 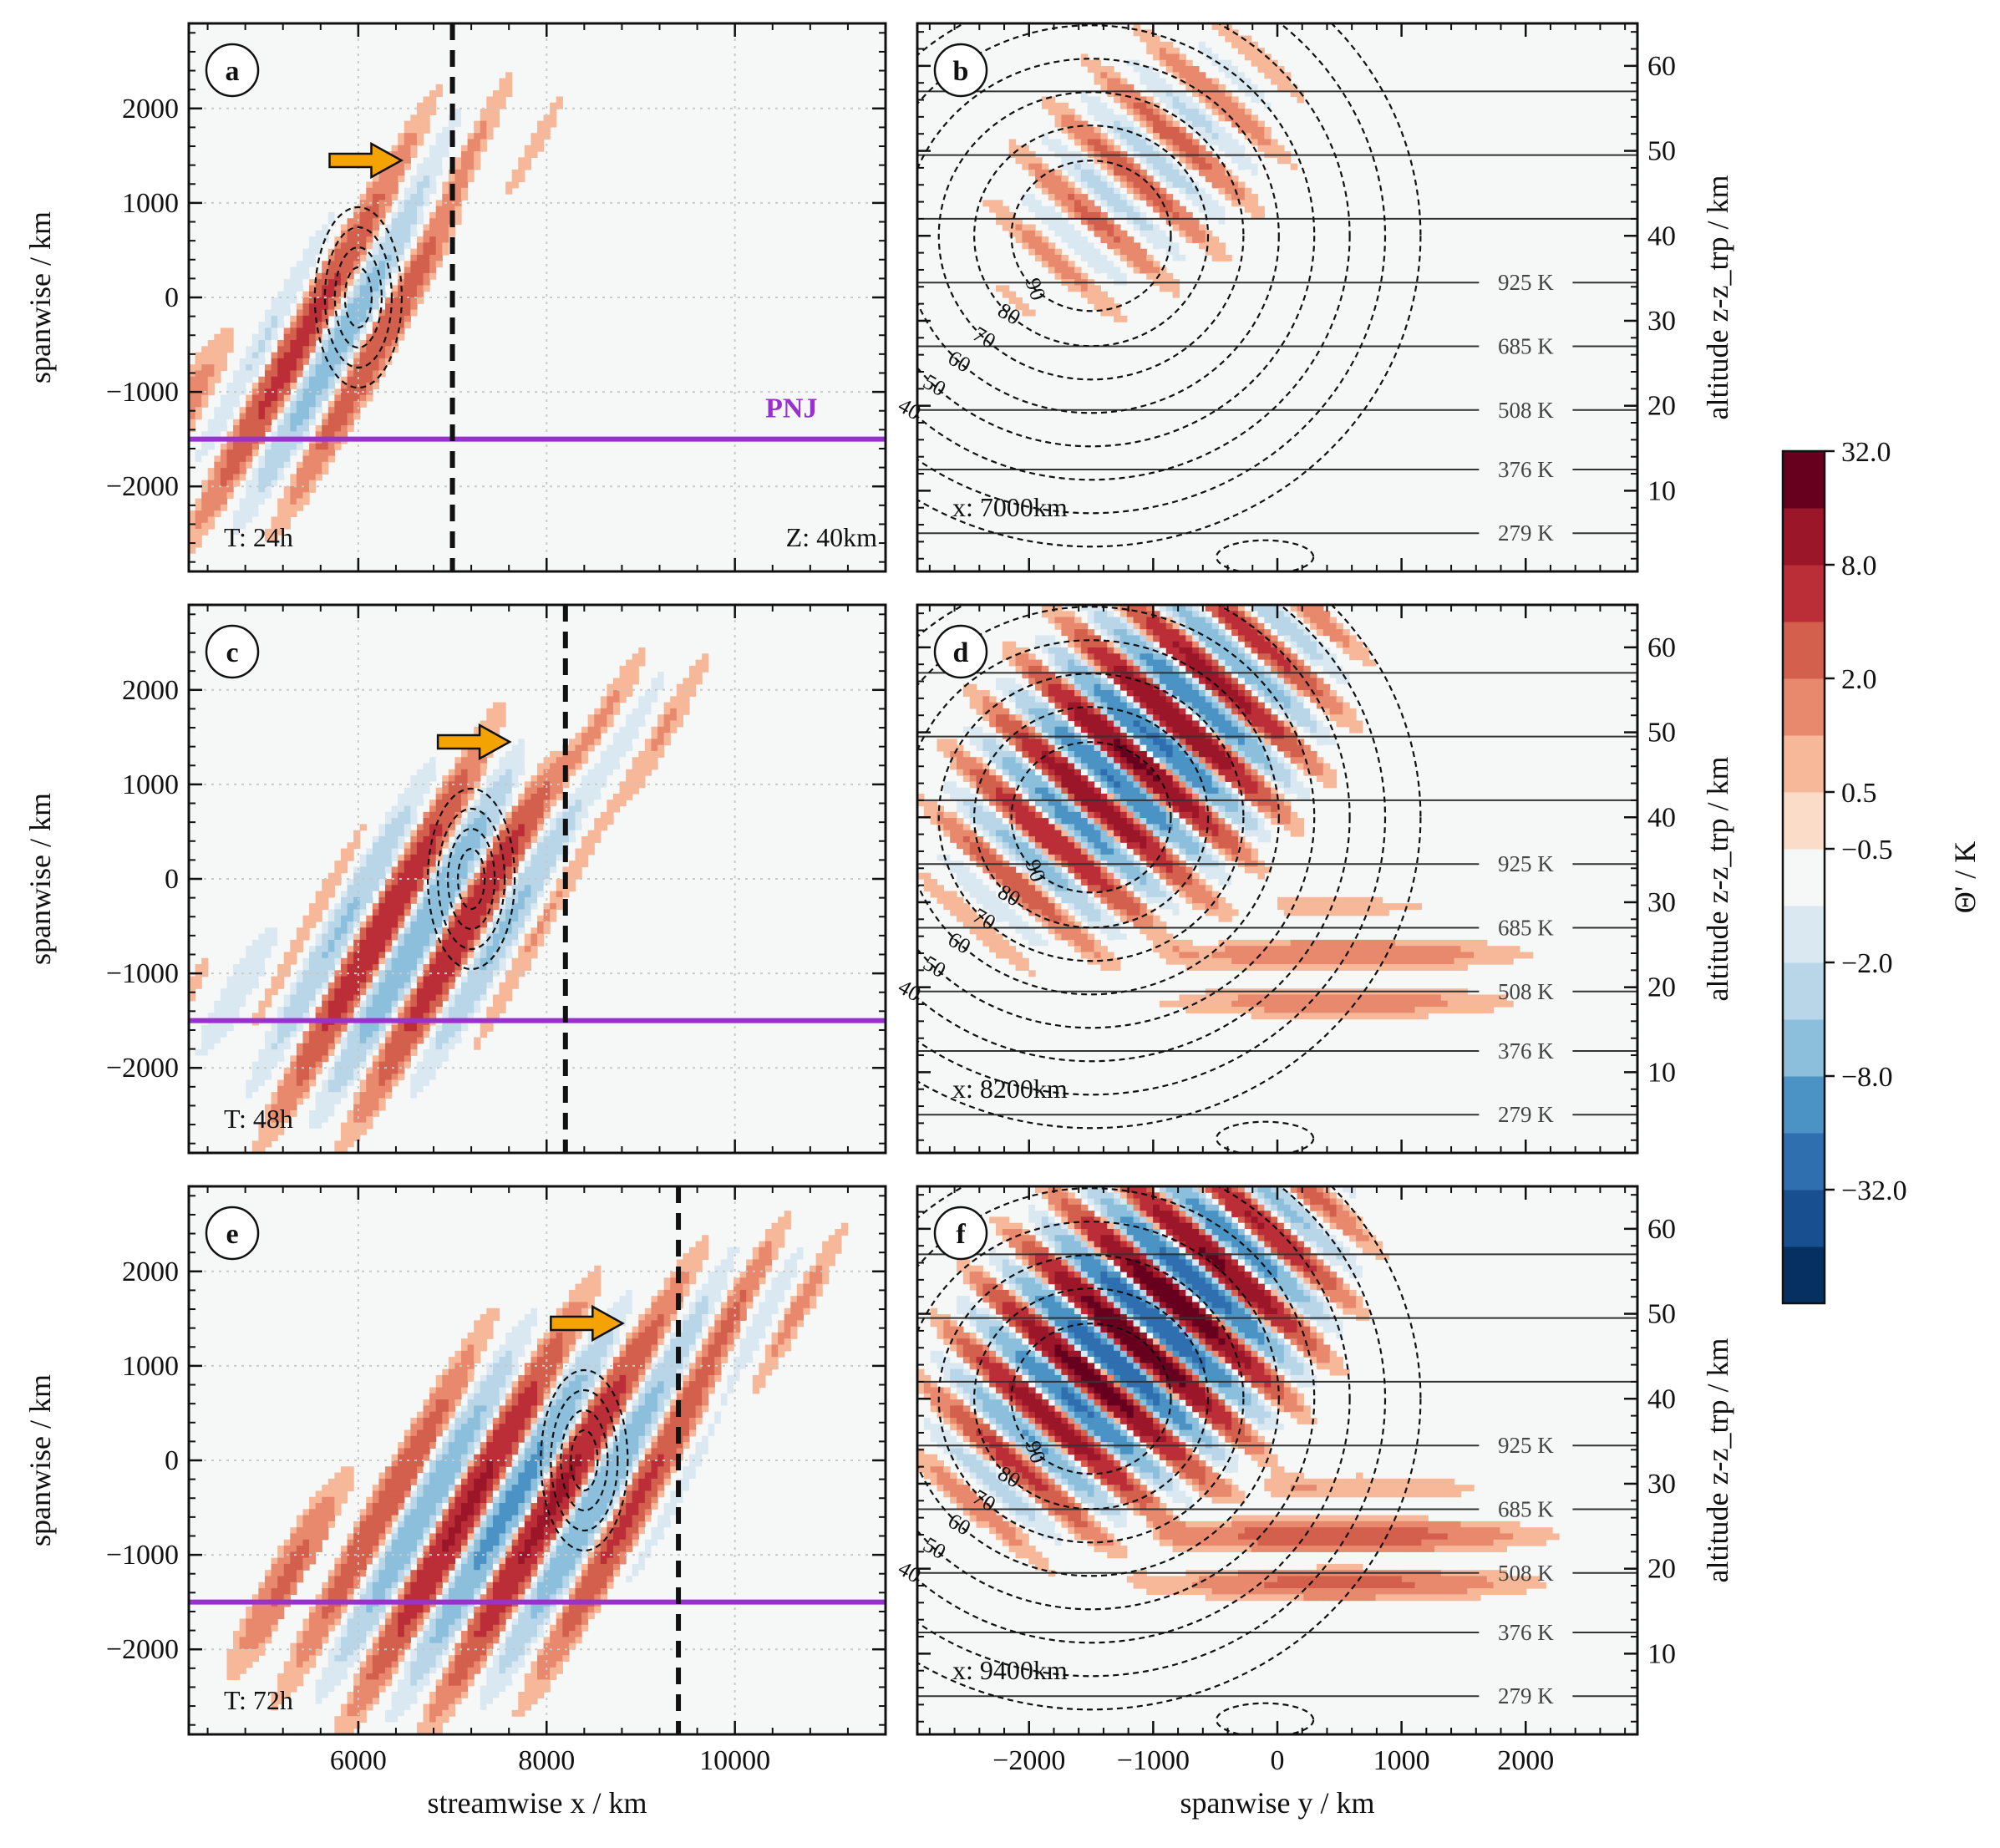 What do you see at coordinates (831, 537) in the screenshot?
I see `level-label: Z: 40km` at bounding box center [831, 537].